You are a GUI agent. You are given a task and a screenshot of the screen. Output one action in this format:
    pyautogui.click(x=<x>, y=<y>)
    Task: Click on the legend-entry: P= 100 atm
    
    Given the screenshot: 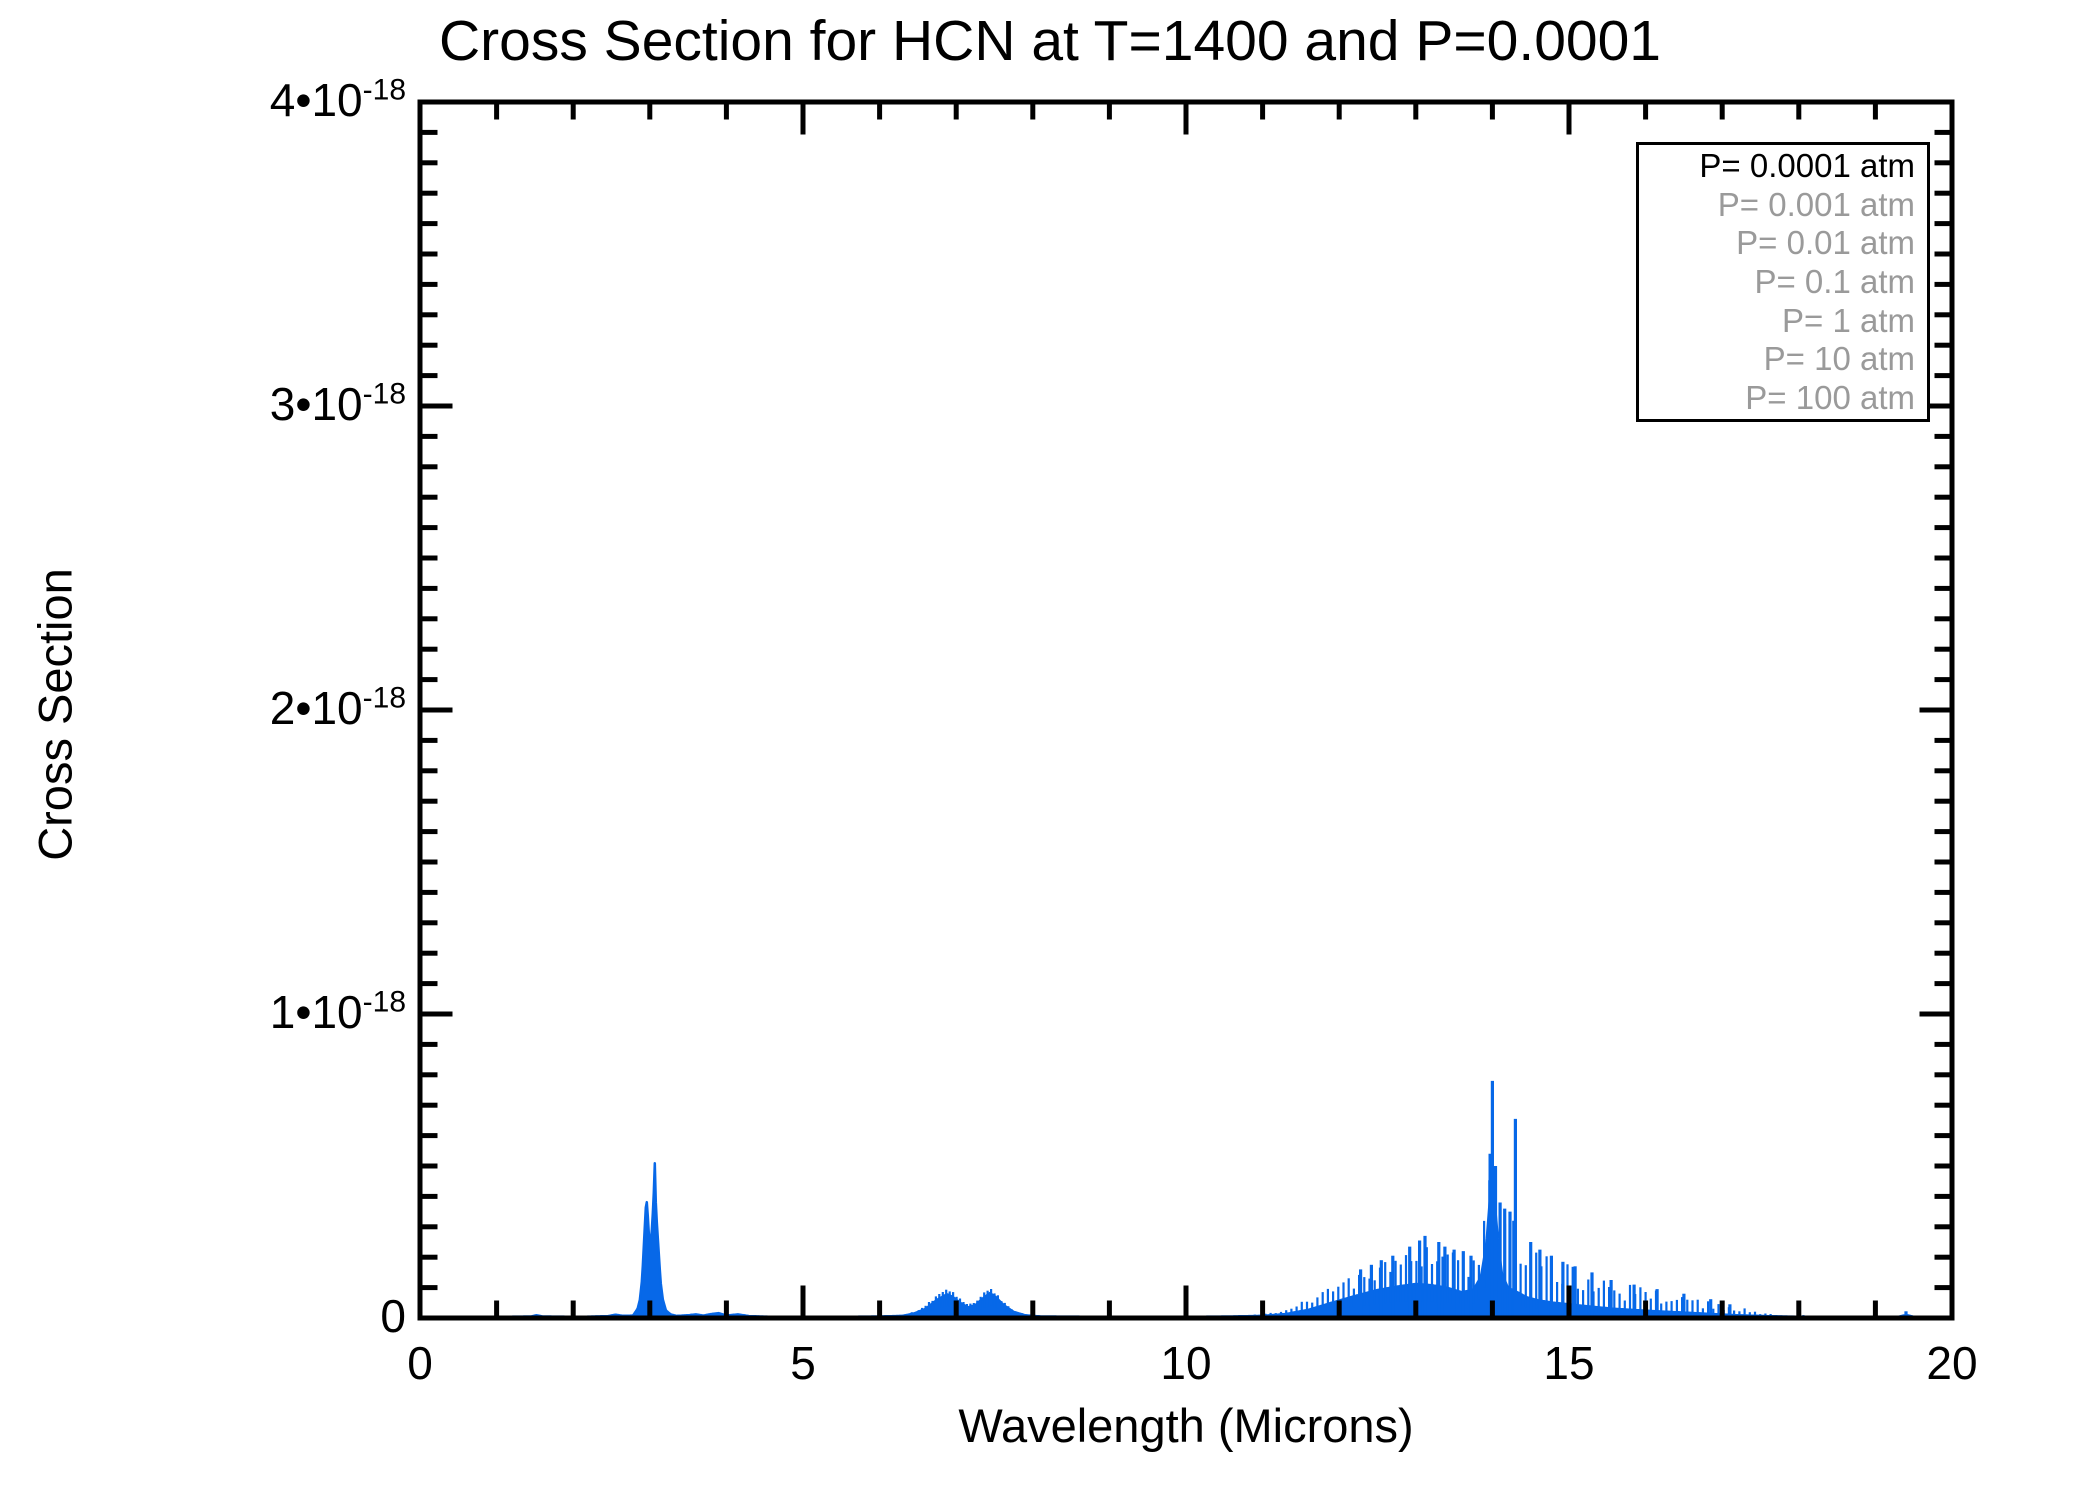 What is the action you would take?
    pyautogui.click(x=1830, y=397)
    